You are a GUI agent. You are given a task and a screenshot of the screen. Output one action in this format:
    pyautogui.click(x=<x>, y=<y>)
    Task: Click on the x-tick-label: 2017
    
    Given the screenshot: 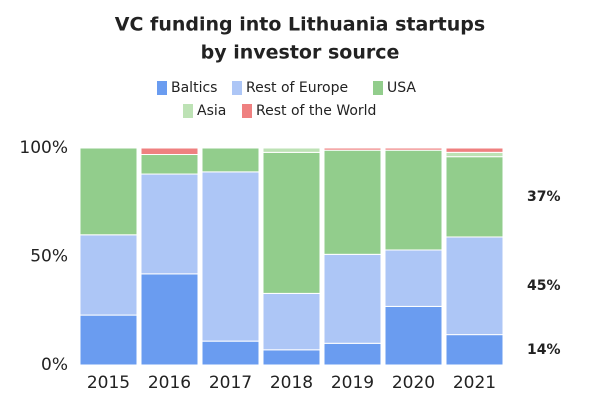 What is the action you would take?
    pyautogui.click(x=230, y=383)
    